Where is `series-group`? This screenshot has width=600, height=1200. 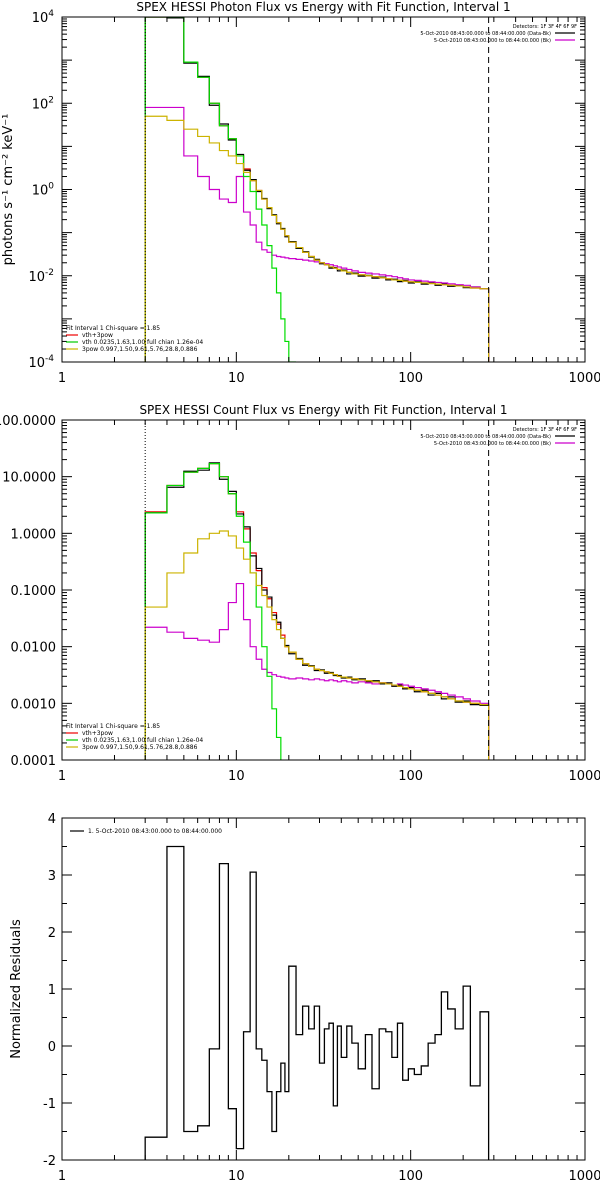
series-group is located at coordinates (317, 611).